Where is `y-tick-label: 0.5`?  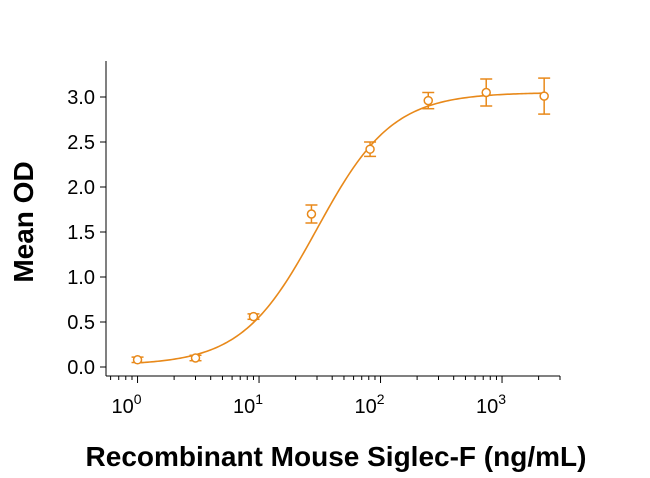 y-tick-label: 0.5 is located at coordinates (81, 323).